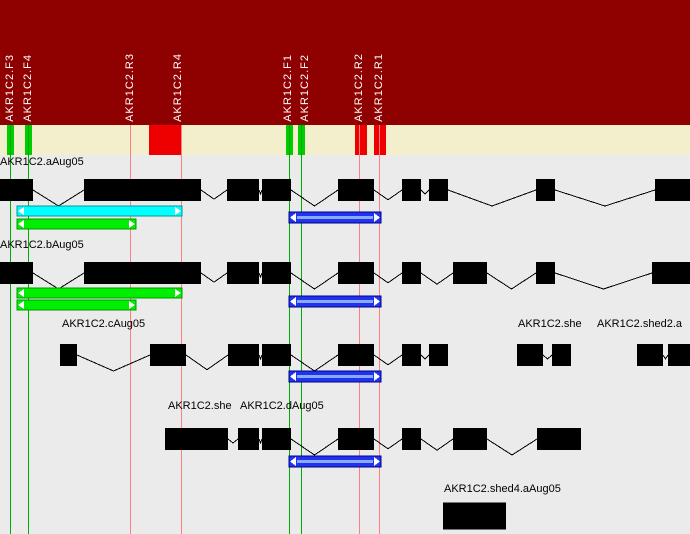  Describe the element at coordinates (104, 324) in the screenshot. I see `transcript-label: AKR1C2.cAug05` at that location.